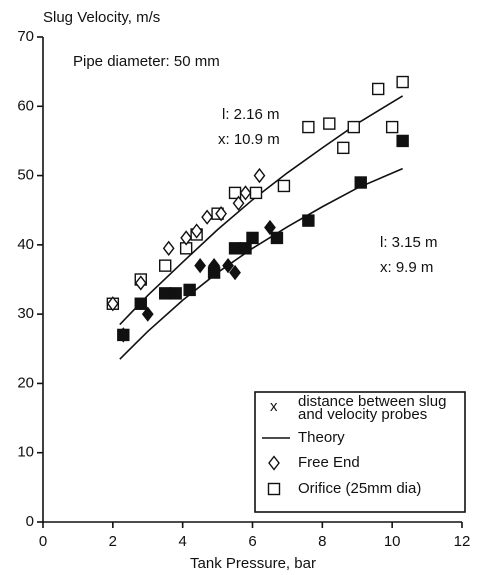 This screenshot has width=479, height=575. What do you see at coordinates (146, 61) in the screenshot?
I see `annotation: Pipe diameter: 50 mm` at bounding box center [146, 61].